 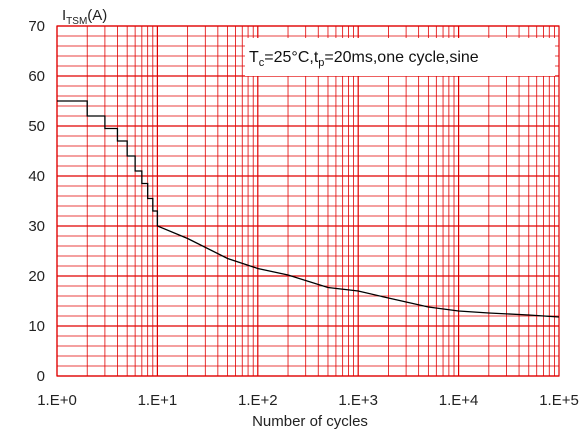 I want to click on condition-annotation: Tc=25°C,tp=20ms,one cycle,sine, so click(x=364, y=59).